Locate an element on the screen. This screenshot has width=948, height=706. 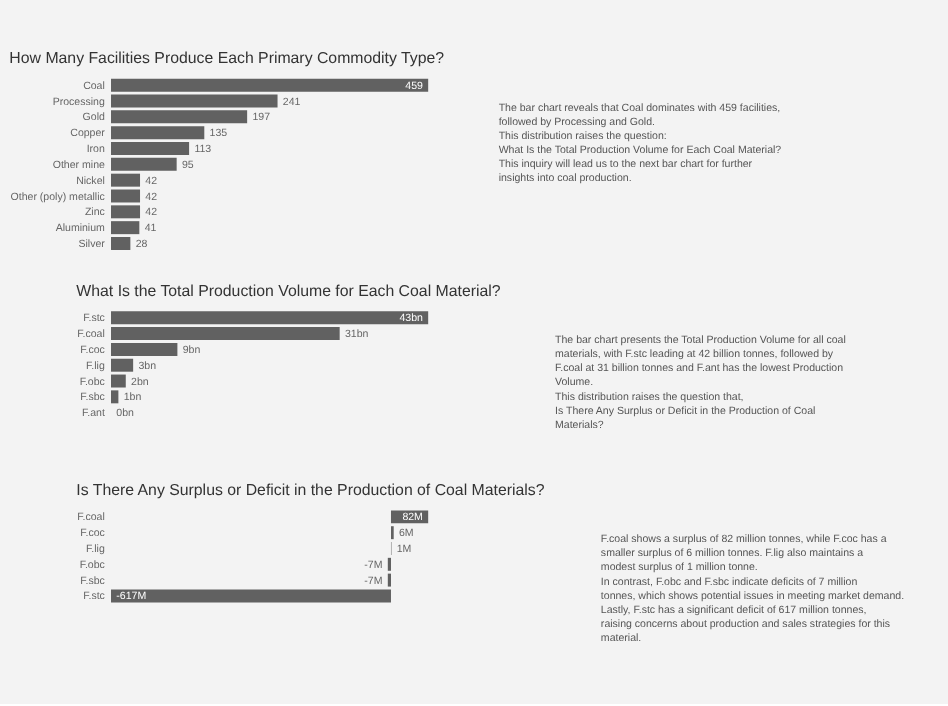
chart-title: How Many Facilities Produce Each Primary Commodity Type? is located at coordinates (227, 58).